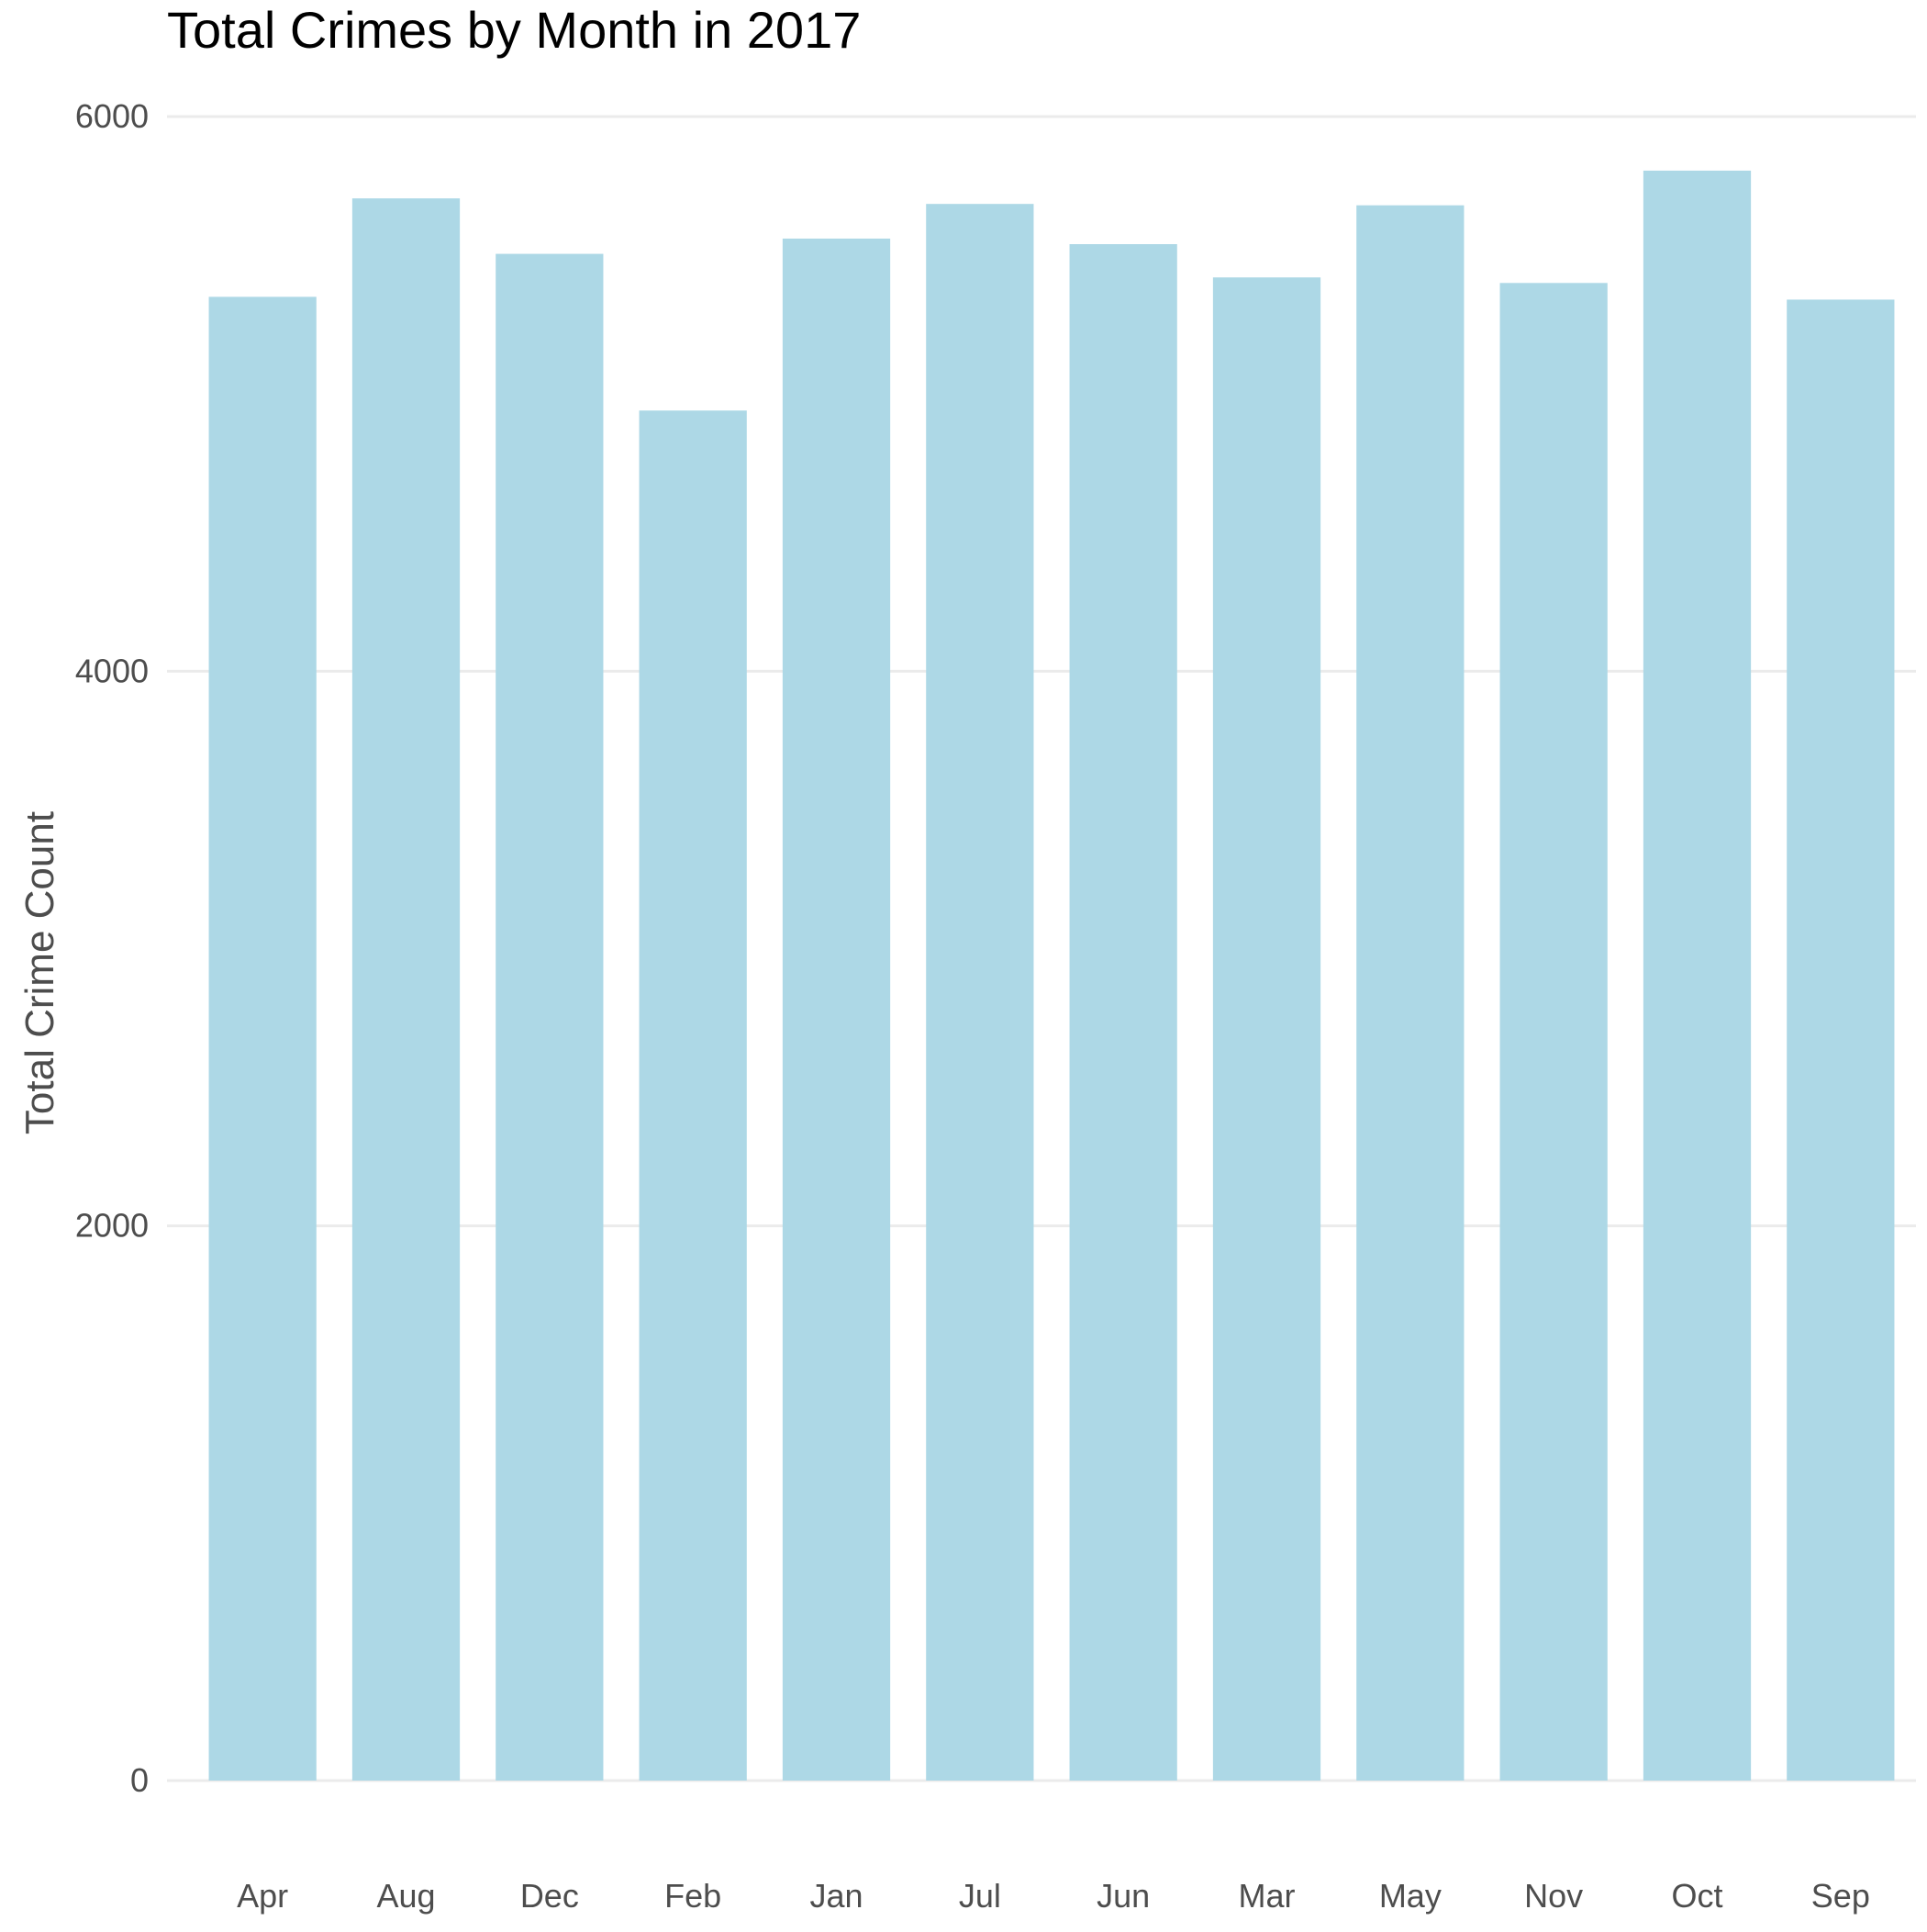 This screenshot has width=1927, height=1932. Describe the element at coordinates (1053, 1896) in the screenshot. I see `x-axis-ticks: Apr Aug Dec Feb Jan Jul Jun Mar May Nov Oct Sep` at that location.